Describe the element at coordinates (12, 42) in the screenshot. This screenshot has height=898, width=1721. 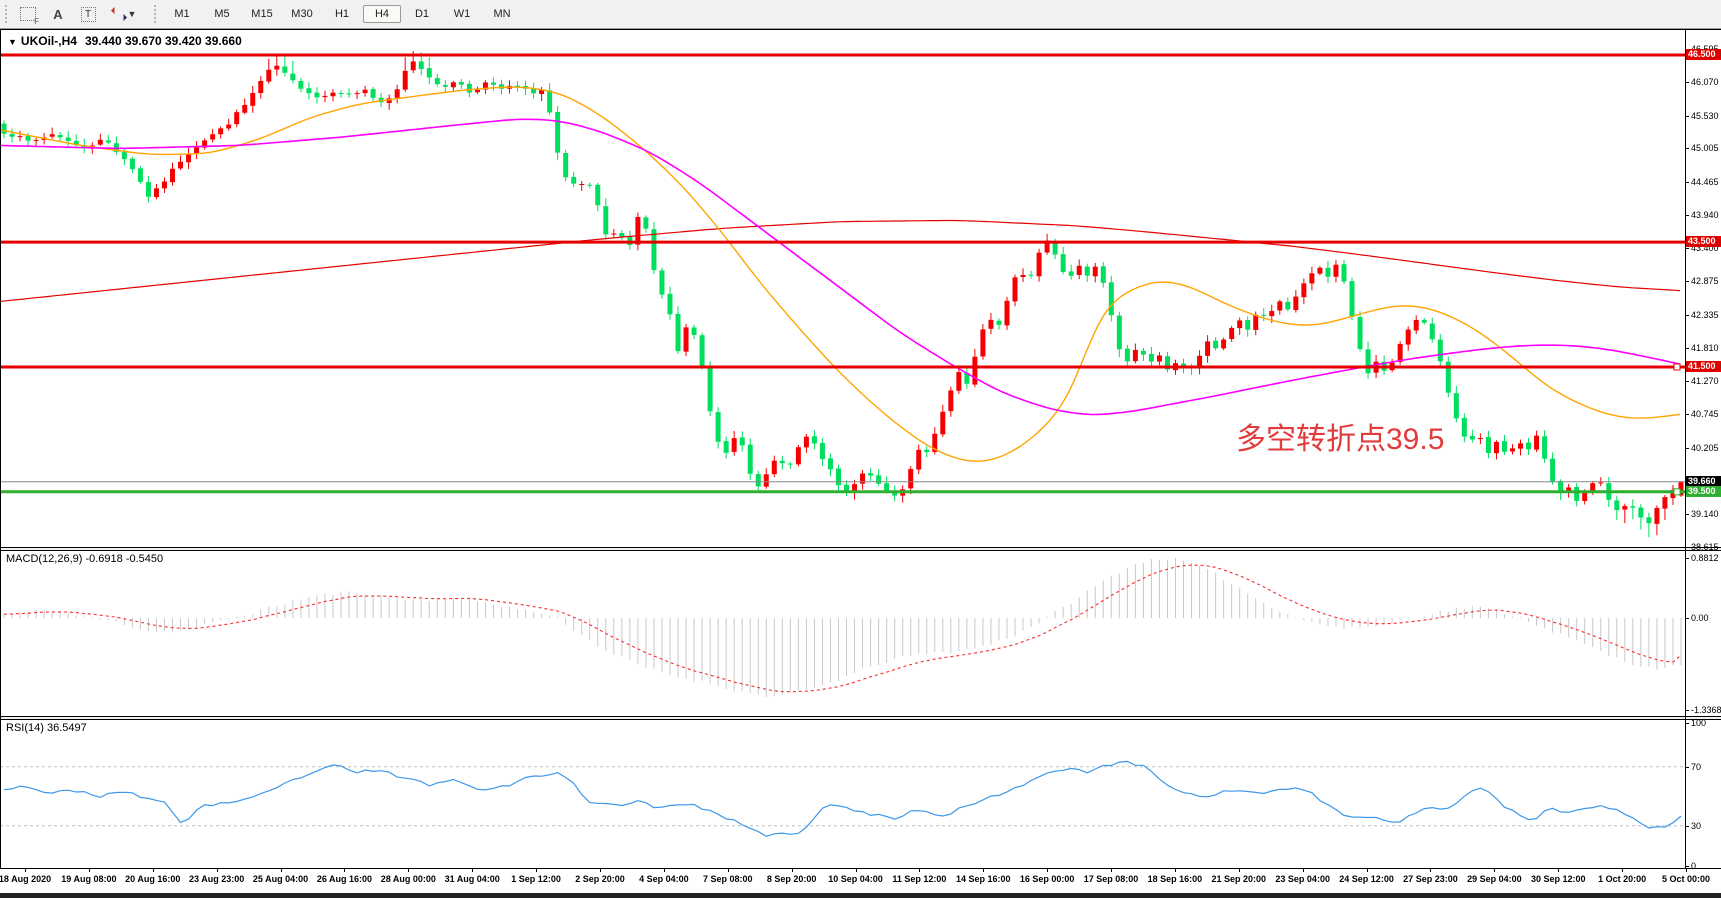
I see `chart-collapse-icon: ▼` at that location.